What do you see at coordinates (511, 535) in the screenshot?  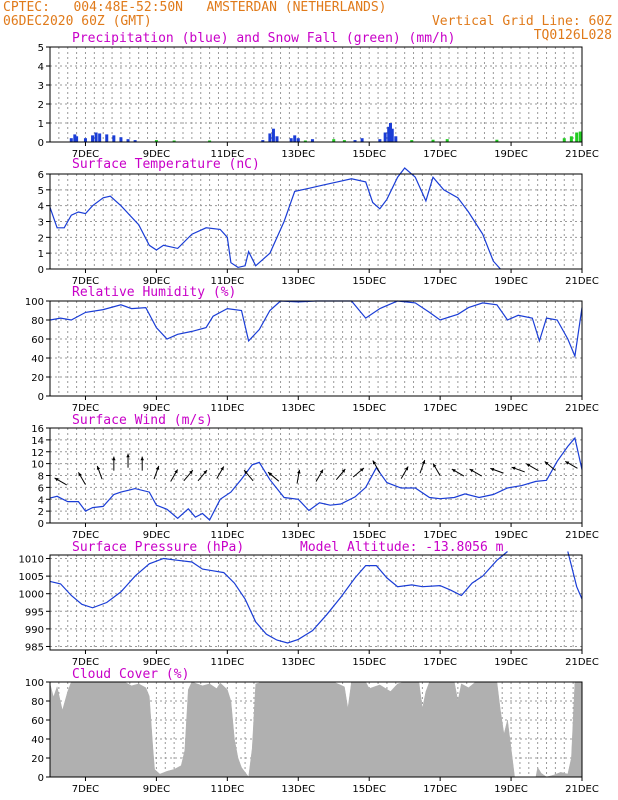 I see `wind-xtick-label: 19DEC` at bounding box center [511, 535].